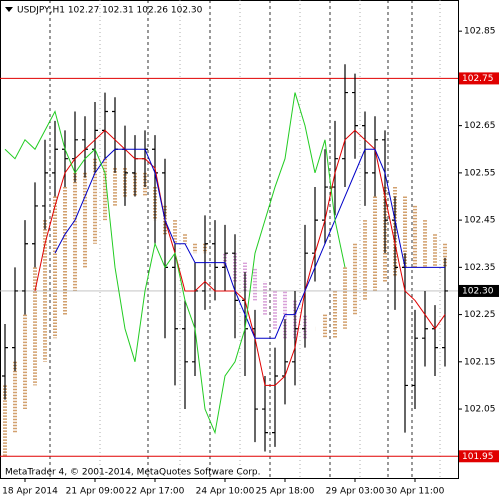 The height and width of the screenshot is (500, 500). What do you see at coordinates (415, 492) in the screenshot?
I see `x-tick-label: 30 Apr 11:00` at bounding box center [415, 492].